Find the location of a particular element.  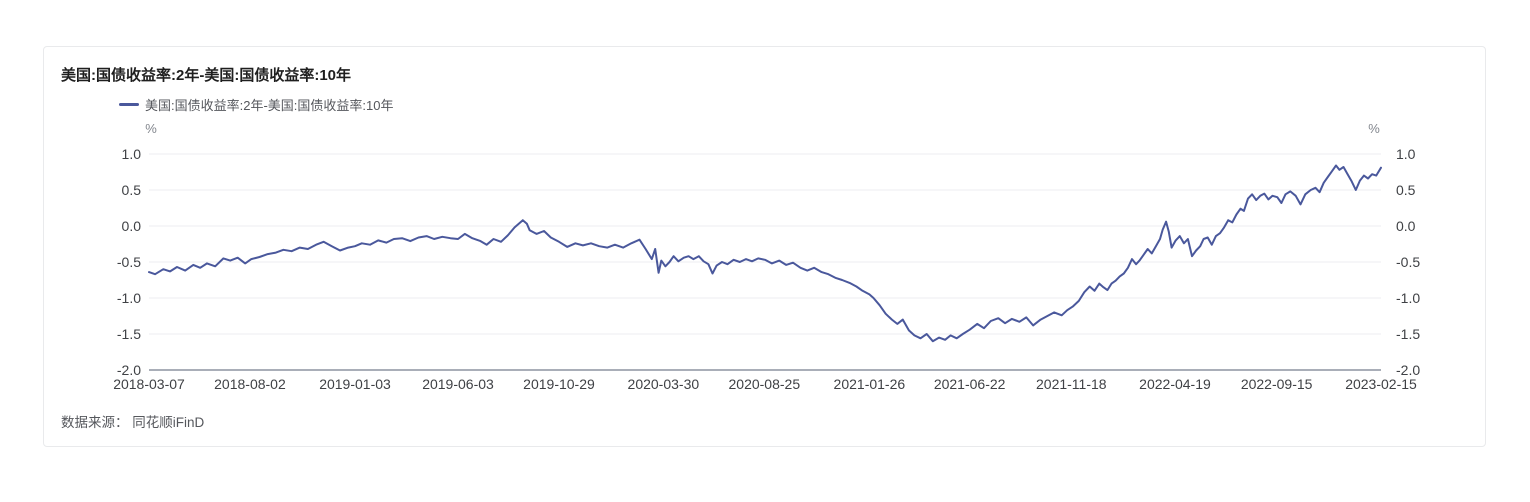

x-axis-label: 2018-03-07 is located at coordinates (149, 384).